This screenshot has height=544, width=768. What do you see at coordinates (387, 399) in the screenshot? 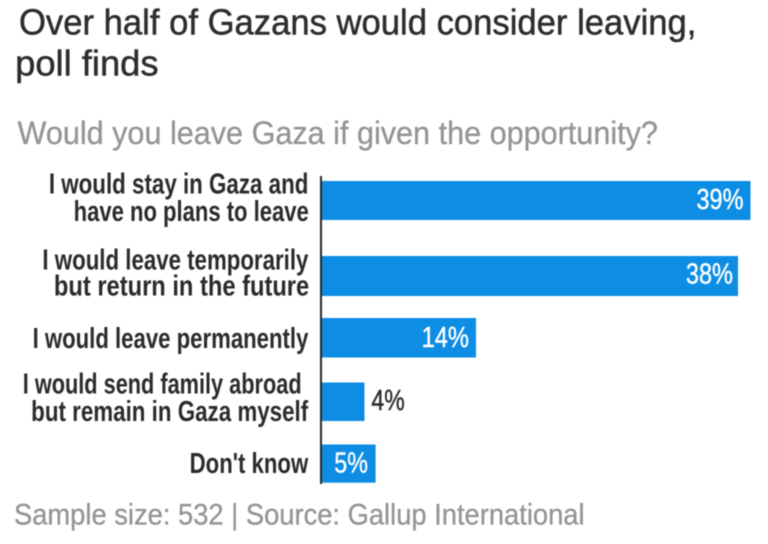
I see `svg-text: 4%` at bounding box center [387, 399].